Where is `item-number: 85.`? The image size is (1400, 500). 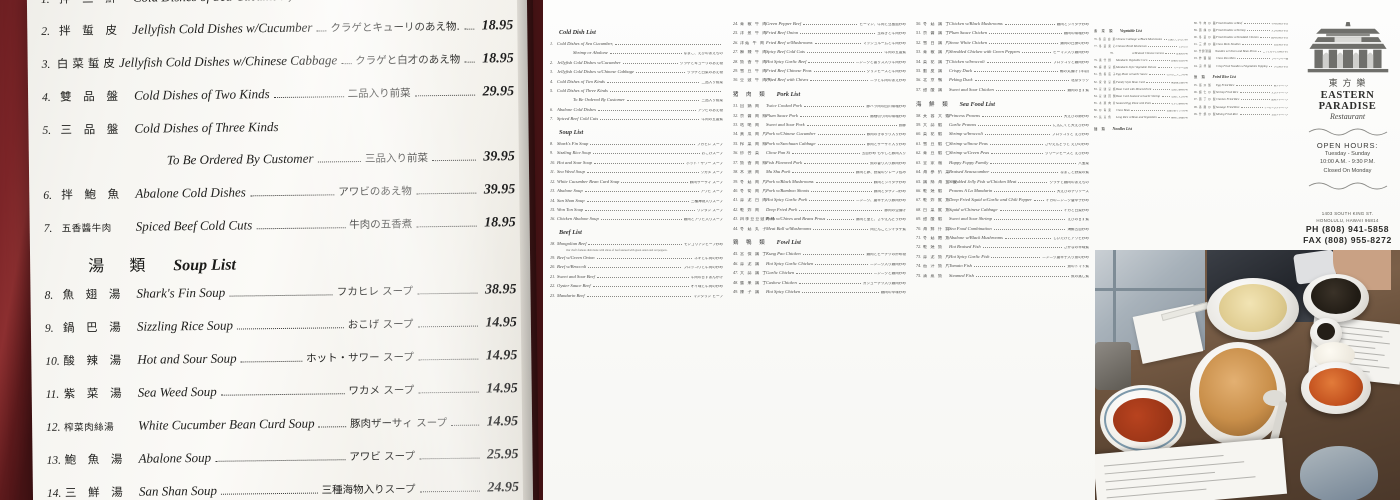 item-number: 85. is located at coordinates (1096, 103).